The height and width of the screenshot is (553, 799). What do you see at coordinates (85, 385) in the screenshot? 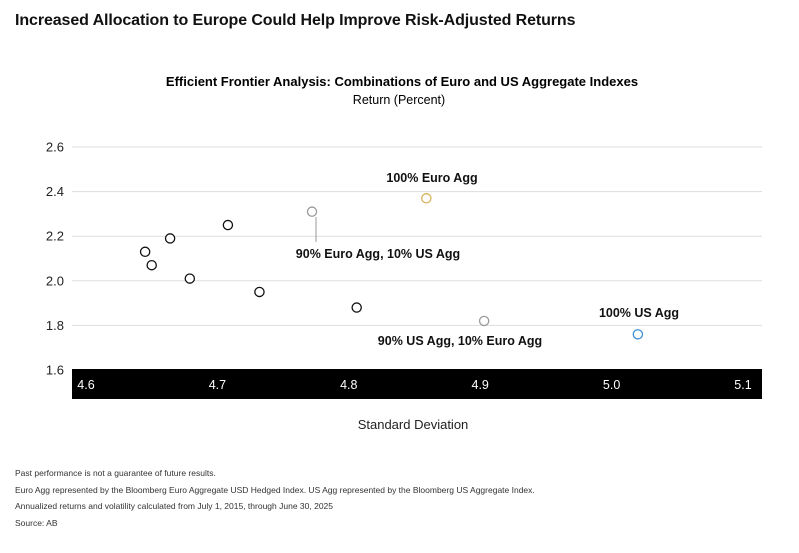
I see `x-tick-label: 4.6` at bounding box center [85, 385].